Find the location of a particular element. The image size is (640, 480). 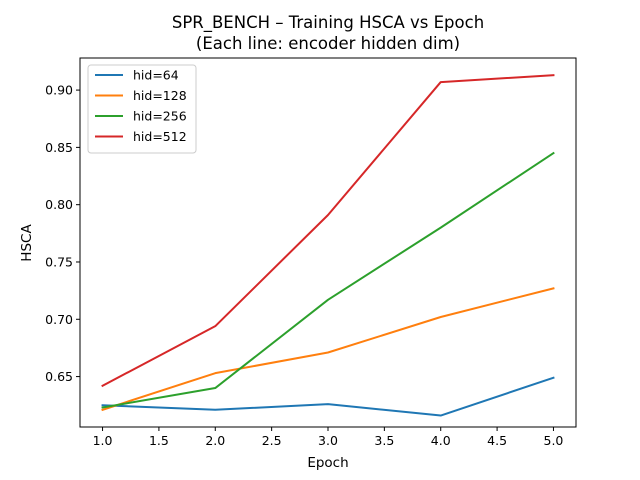

x-tick-label: 3.5 is located at coordinates (384, 440).